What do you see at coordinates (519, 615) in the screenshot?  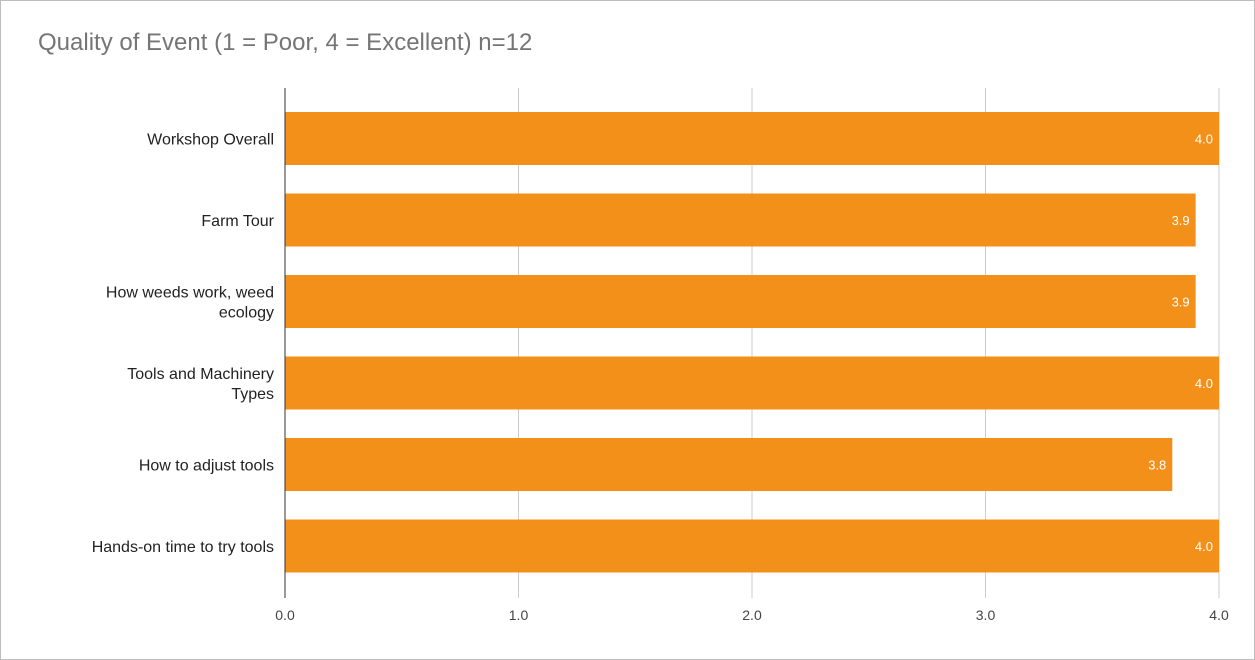 I see `x-tick-label: 1.0` at bounding box center [519, 615].